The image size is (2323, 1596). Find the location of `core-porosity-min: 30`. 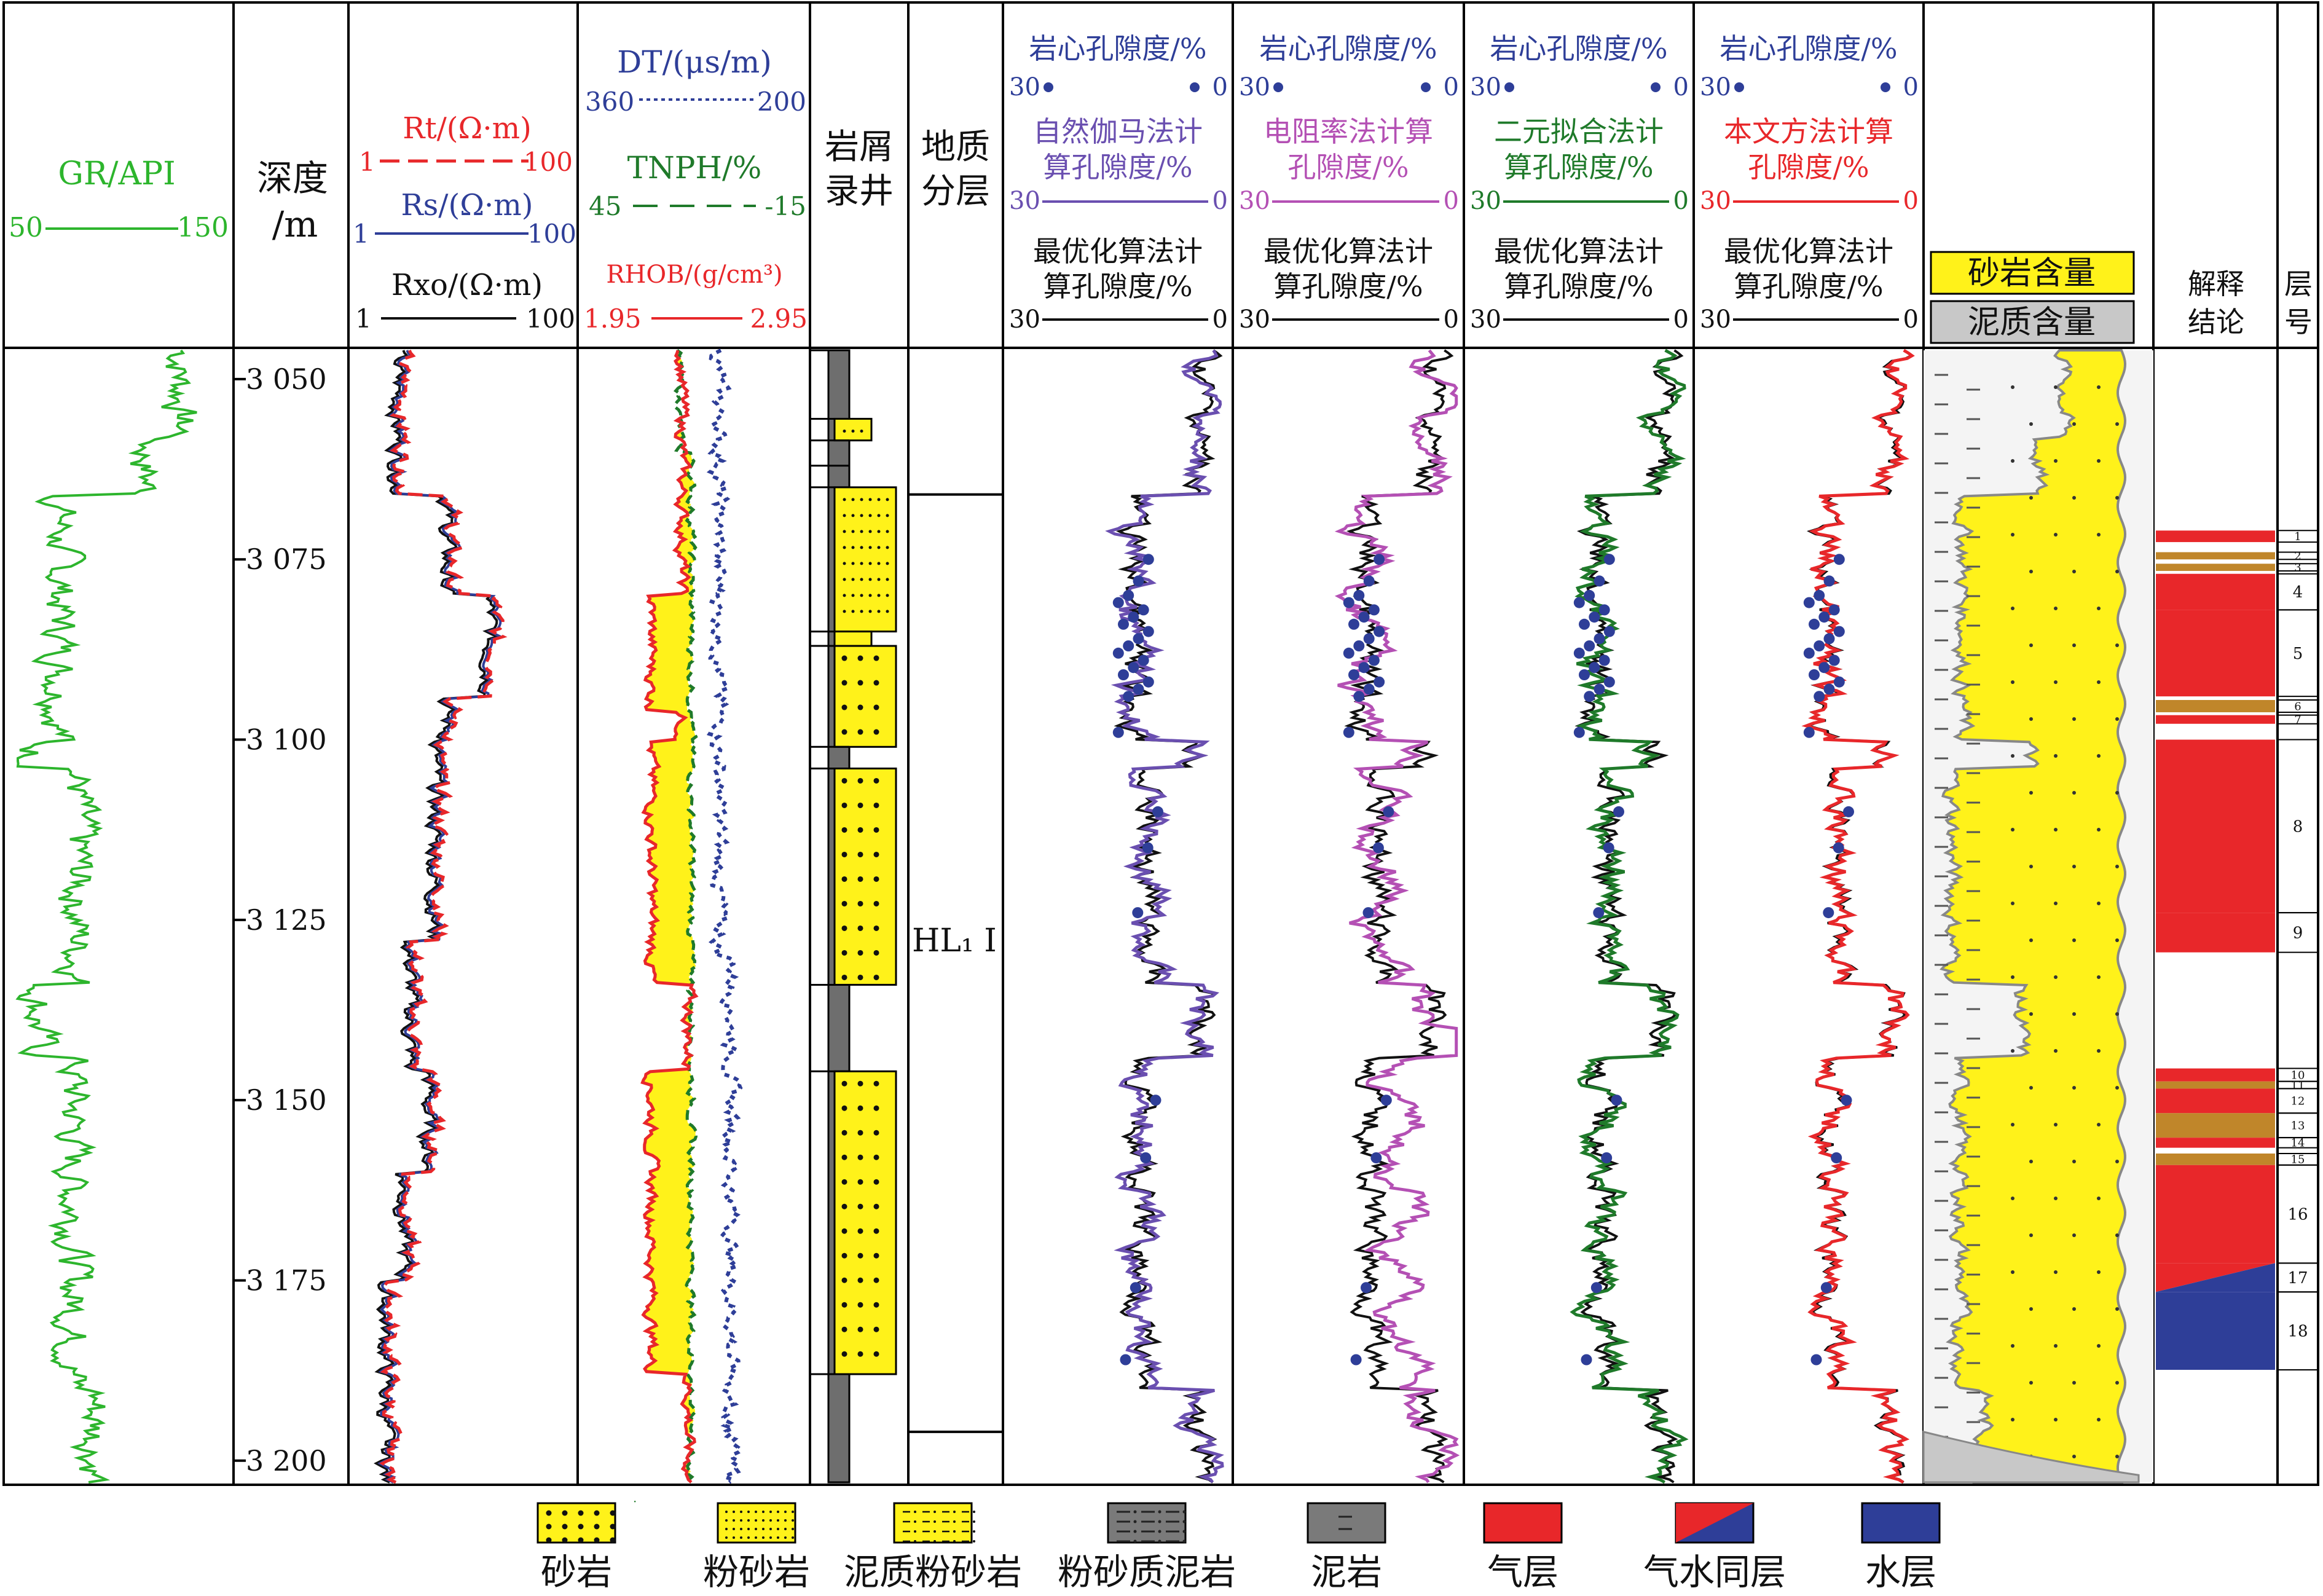

core-porosity-min: 30 is located at coordinates (1024, 87).